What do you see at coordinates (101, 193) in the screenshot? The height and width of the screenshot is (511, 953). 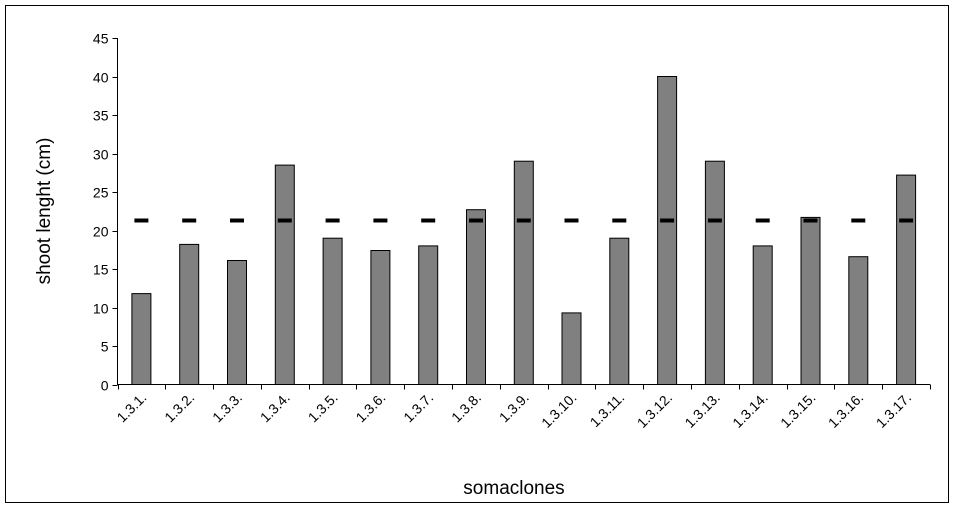 I see `y-tick-label: 25` at bounding box center [101, 193].